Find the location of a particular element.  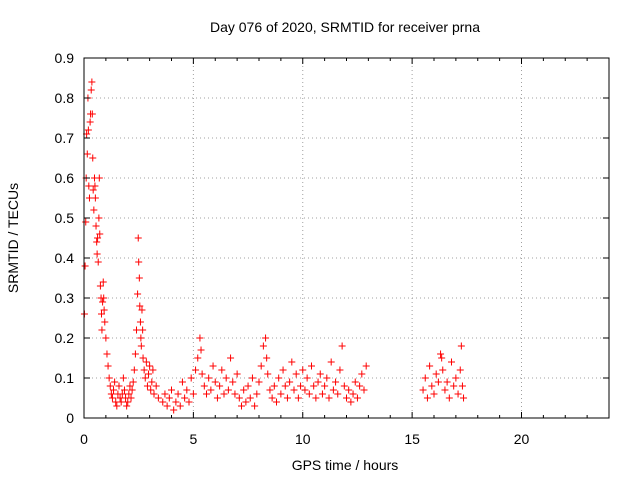

y-tick-label: 0.5 is located at coordinates (65, 218).